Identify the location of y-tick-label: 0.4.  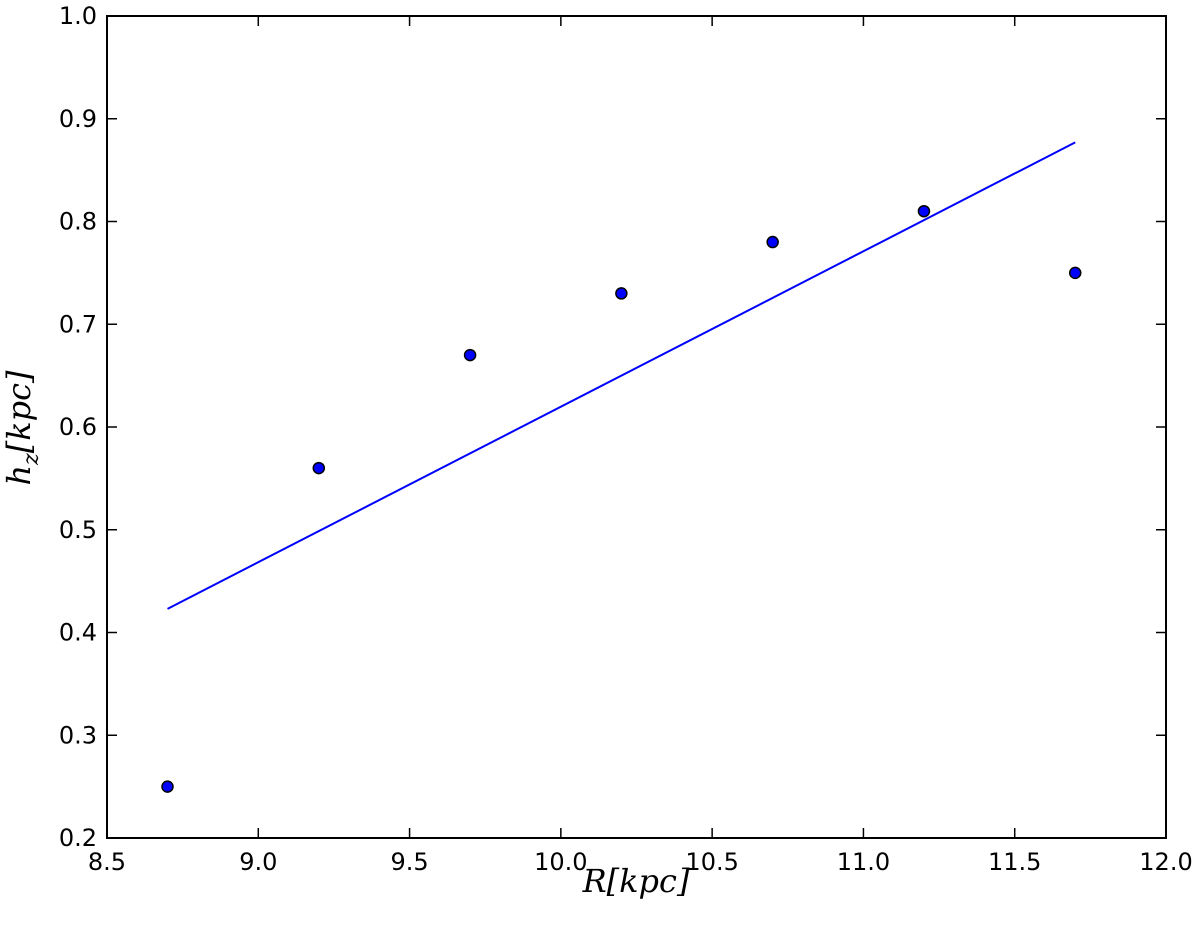
(78, 633).